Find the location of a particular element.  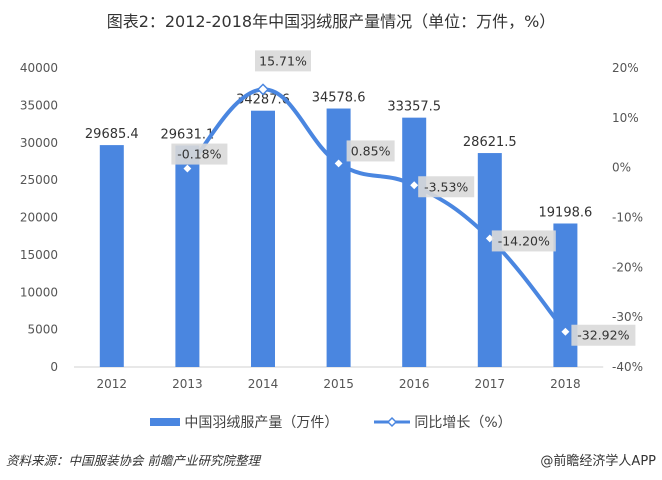

y-left-tick-label: 40000 is located at coordinates (39, 68).